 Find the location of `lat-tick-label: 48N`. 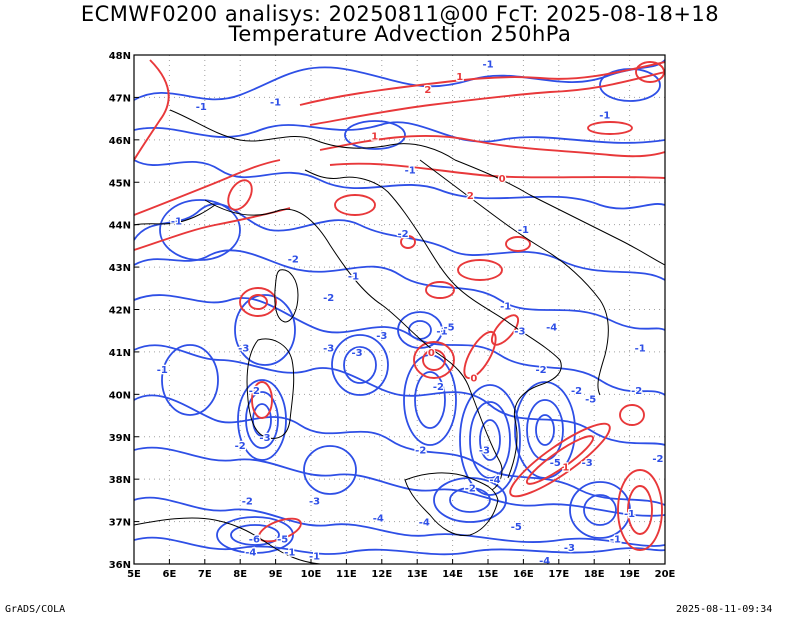

lat-tick-label: 48N is located at coordinates (120, 56).